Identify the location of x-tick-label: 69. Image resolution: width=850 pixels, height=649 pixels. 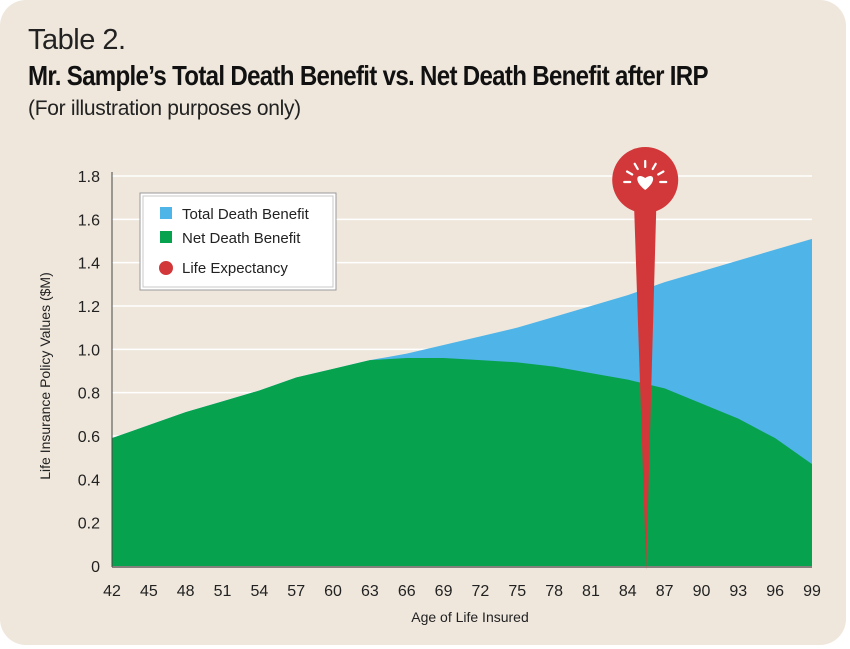
(444, 591).